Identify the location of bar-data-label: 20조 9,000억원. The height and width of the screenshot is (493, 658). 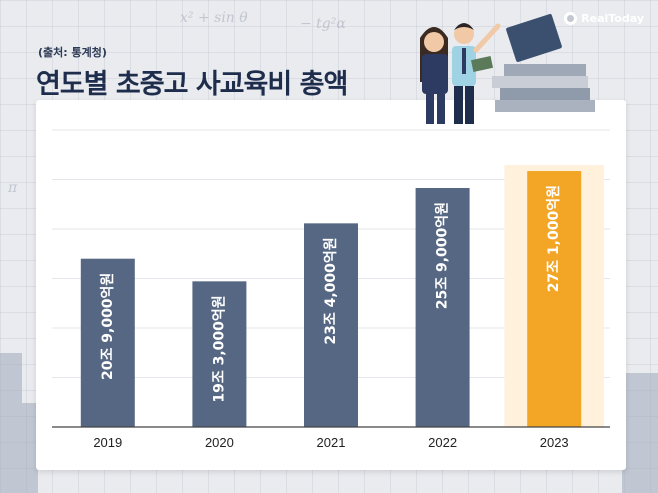
(108, 326).